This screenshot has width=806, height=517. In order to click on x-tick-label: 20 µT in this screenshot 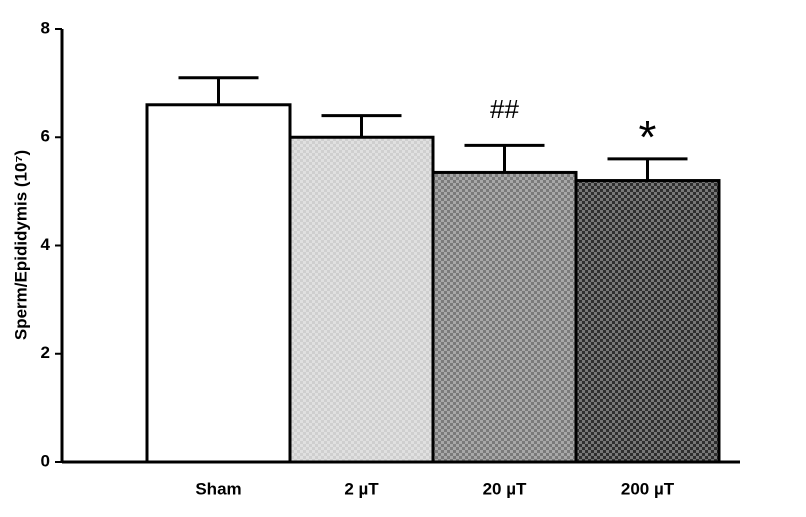, I will do `click(505, 488)`.